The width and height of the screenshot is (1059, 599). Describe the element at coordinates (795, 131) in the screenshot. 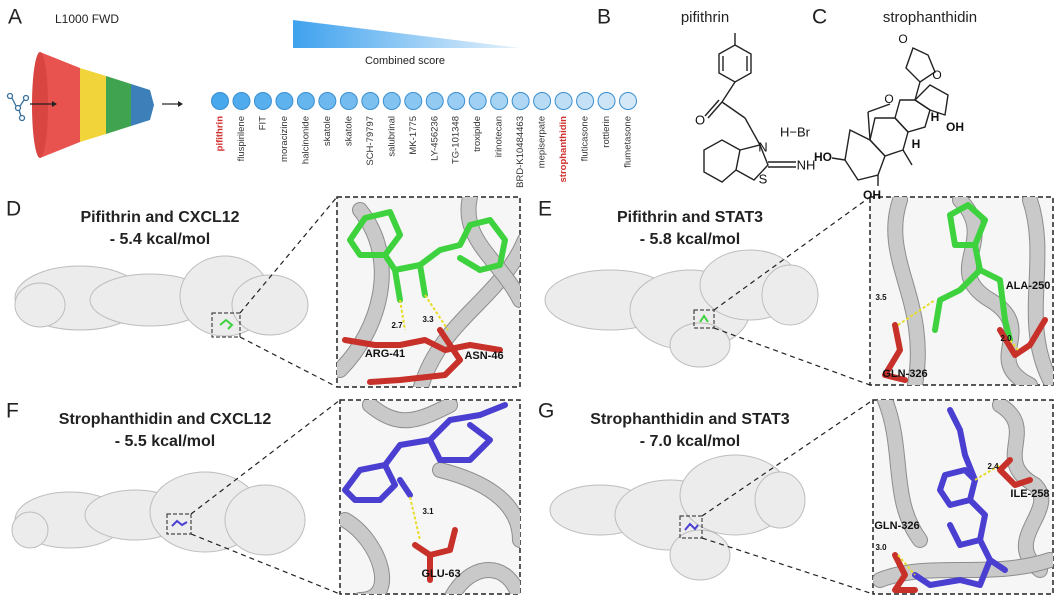

I see `atom-label: H−Br` at that location.